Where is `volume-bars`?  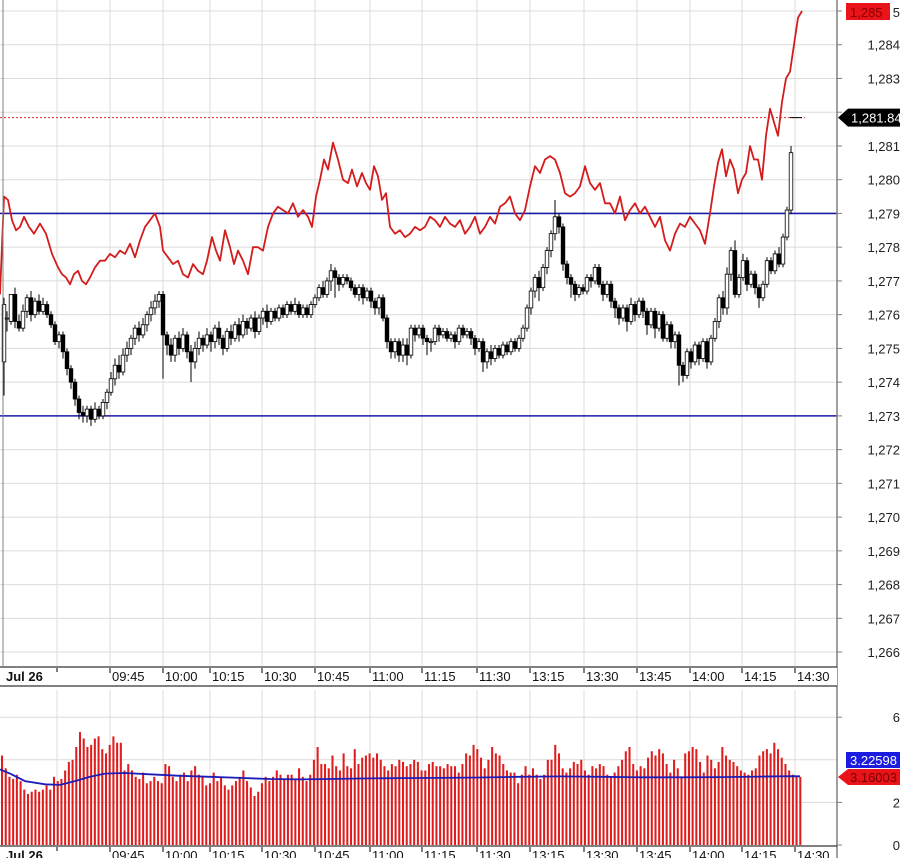 volume-bars is located at coordinates (401, 788).